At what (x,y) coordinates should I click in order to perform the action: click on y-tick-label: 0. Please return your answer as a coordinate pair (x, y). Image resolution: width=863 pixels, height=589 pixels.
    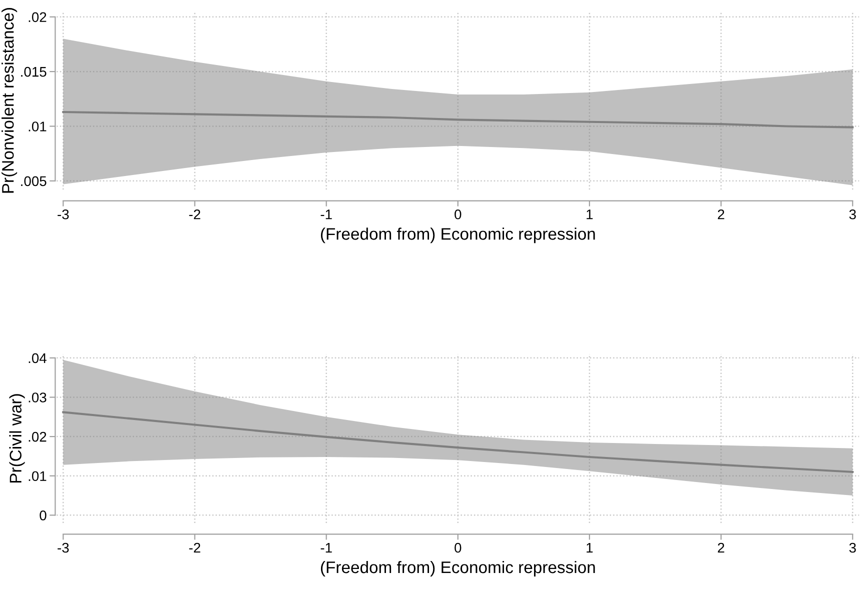
    Looking at the image, I should click on (43, 515).